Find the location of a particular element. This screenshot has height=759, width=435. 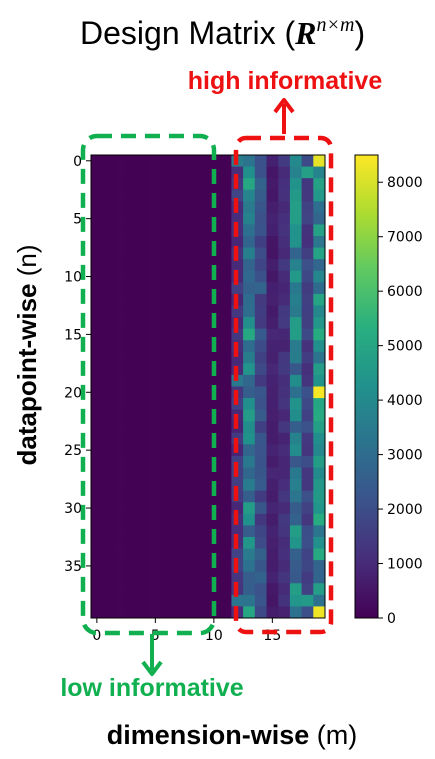

x-tick-label: 0 is located at coordinates (96, 636).